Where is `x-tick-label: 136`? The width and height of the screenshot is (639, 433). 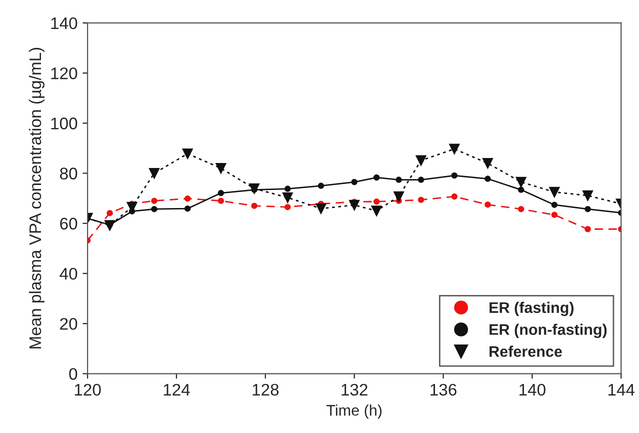 x-tick-label: 136 is located at coordinates (443, 390).